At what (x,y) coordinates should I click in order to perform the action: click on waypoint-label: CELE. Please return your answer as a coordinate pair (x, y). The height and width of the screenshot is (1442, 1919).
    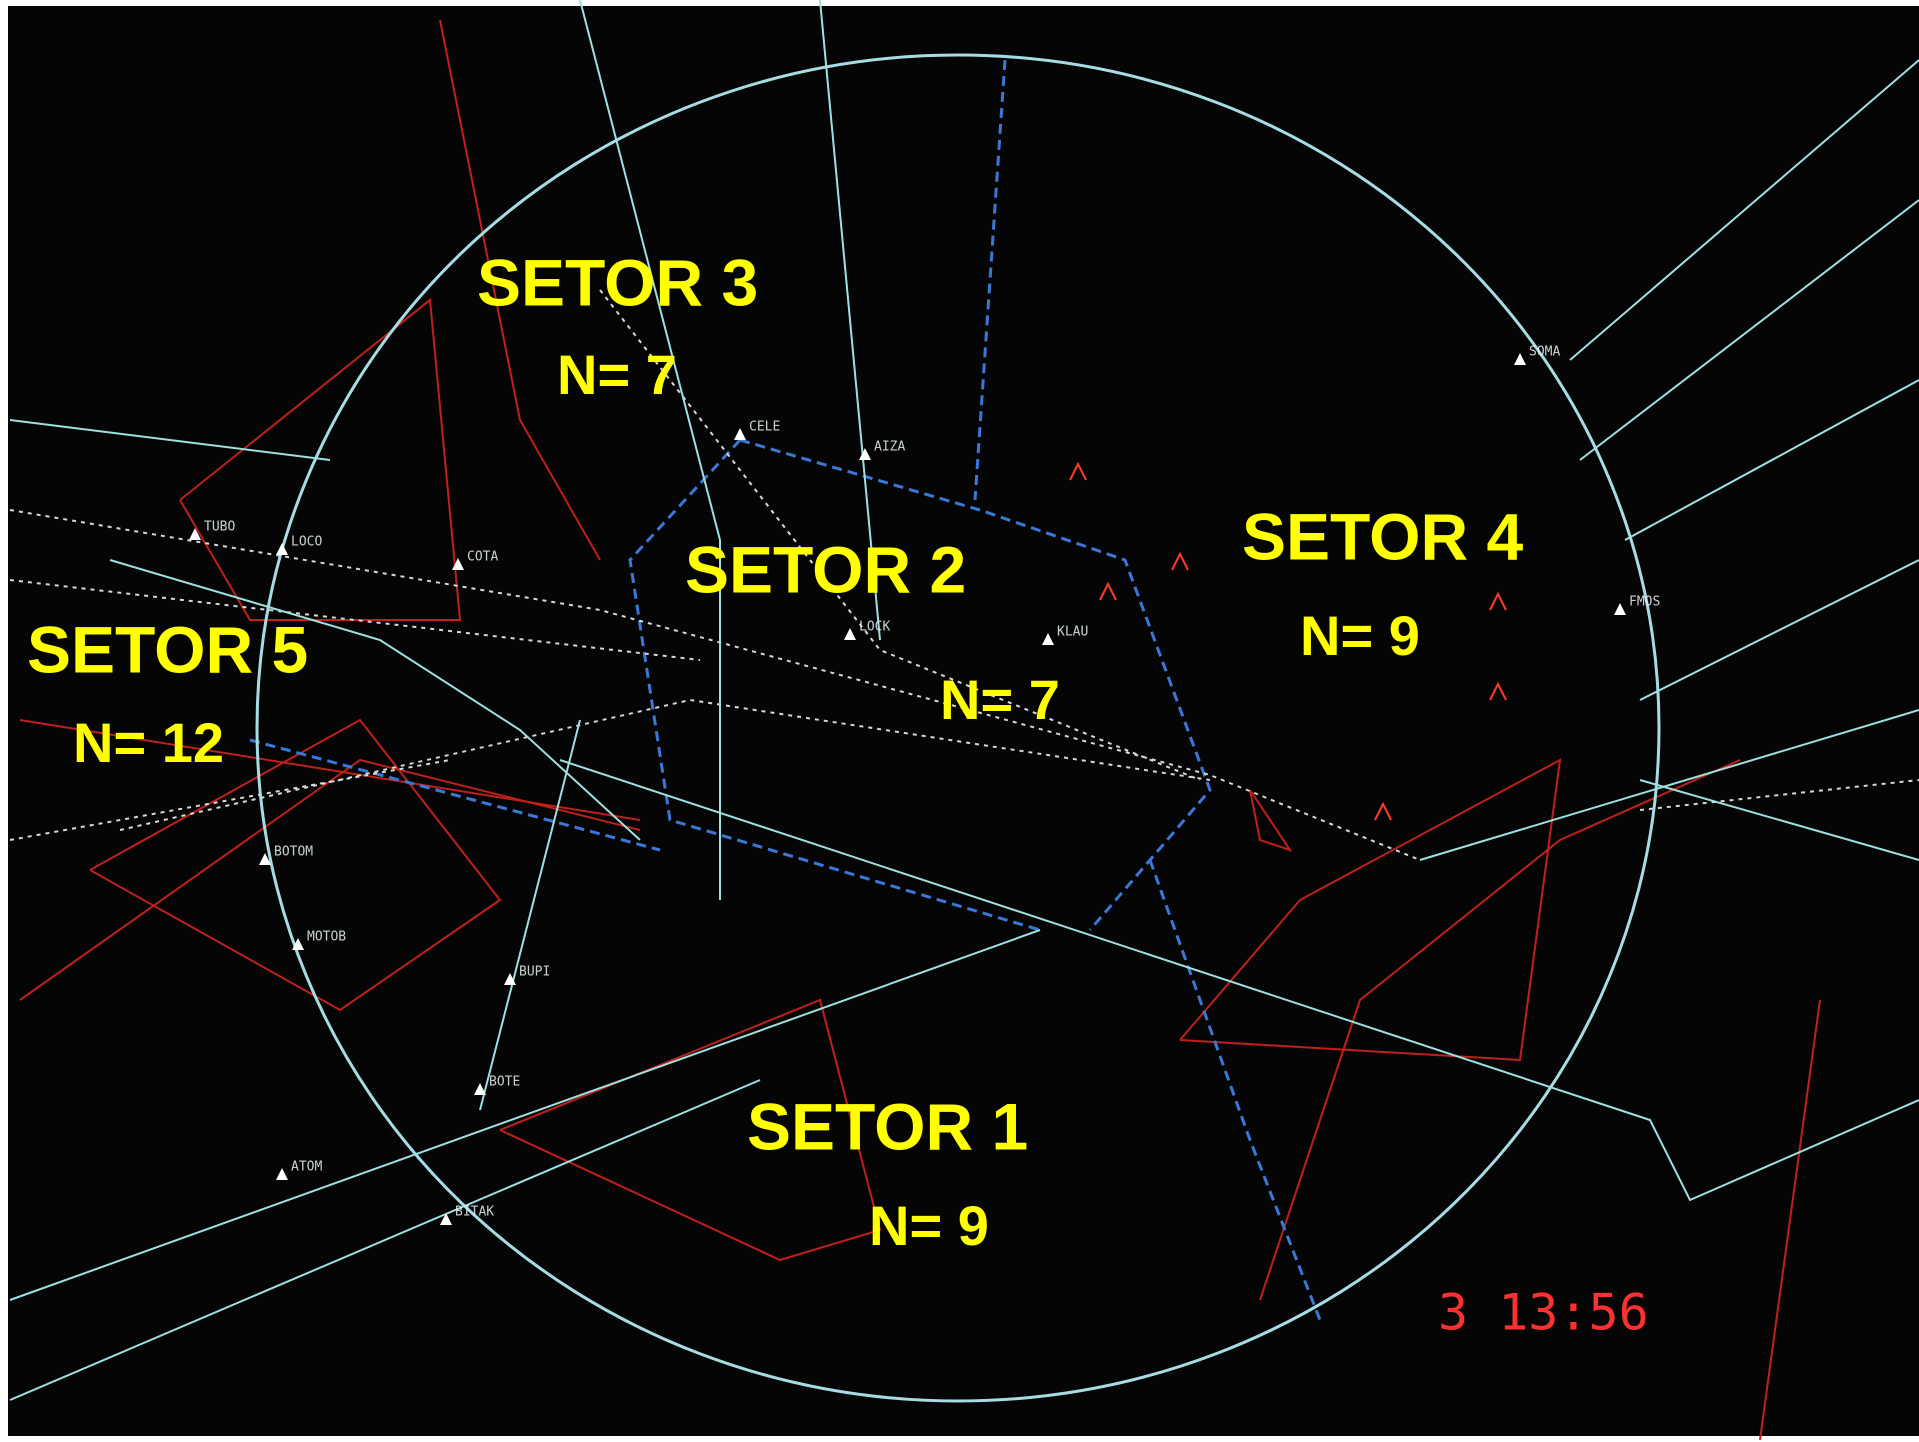
    Looking at the image, I should click on (764, 427).